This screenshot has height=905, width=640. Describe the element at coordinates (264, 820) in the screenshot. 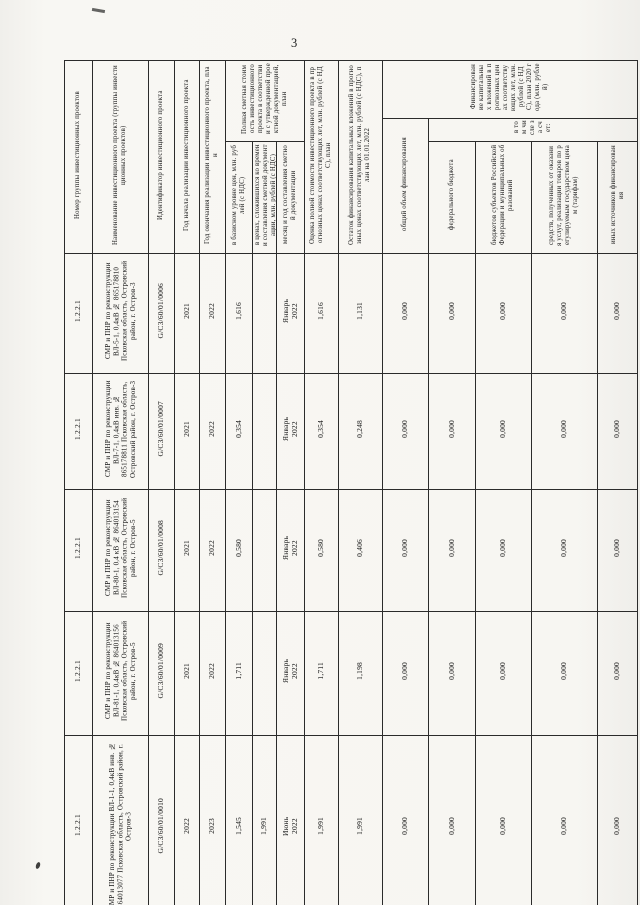

I see `cell-cost-current: 1,991` at that location.